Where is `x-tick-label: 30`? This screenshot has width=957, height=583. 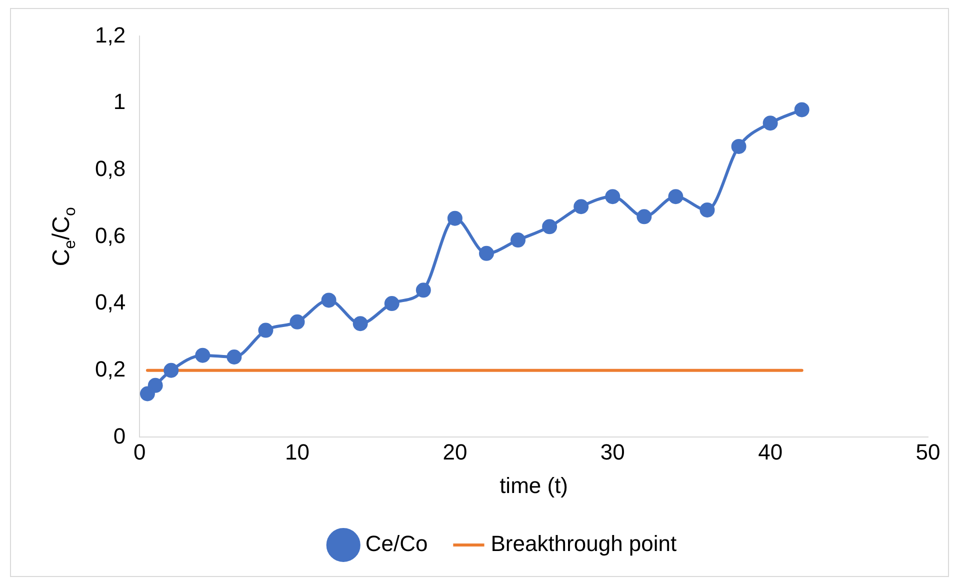 x-tick-label: 30 is located at coordinates (612, 451).